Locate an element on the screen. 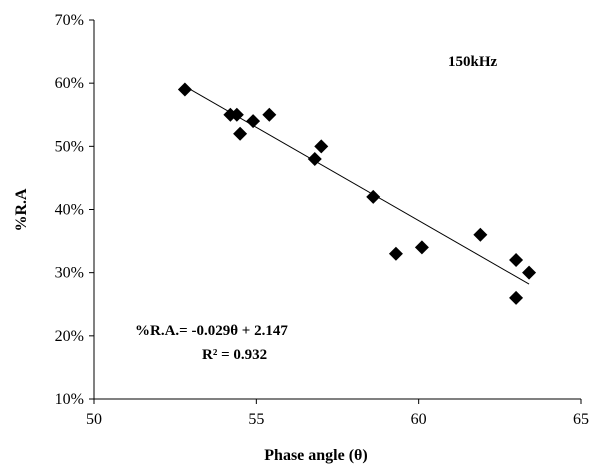  y-tick-label: 10% is located at coordinates (69, 399).